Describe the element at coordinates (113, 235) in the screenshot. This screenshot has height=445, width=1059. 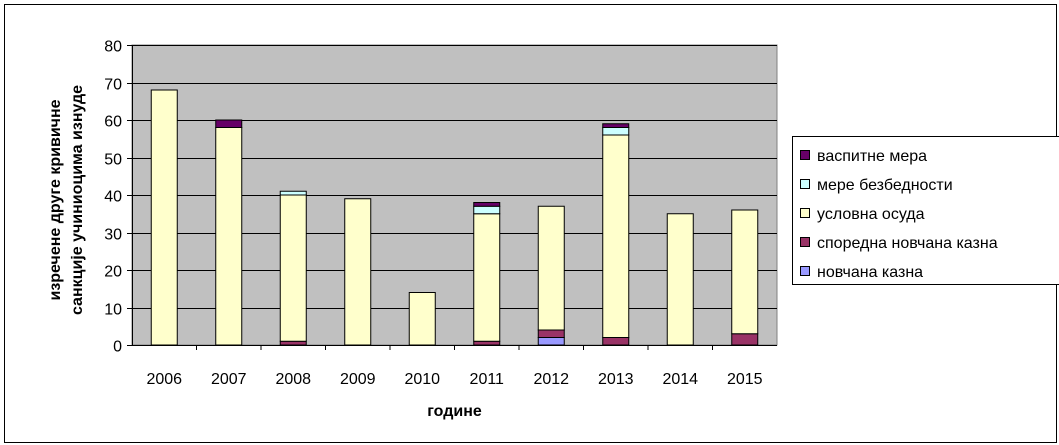
I see `y-tick-label: 30` at that location.